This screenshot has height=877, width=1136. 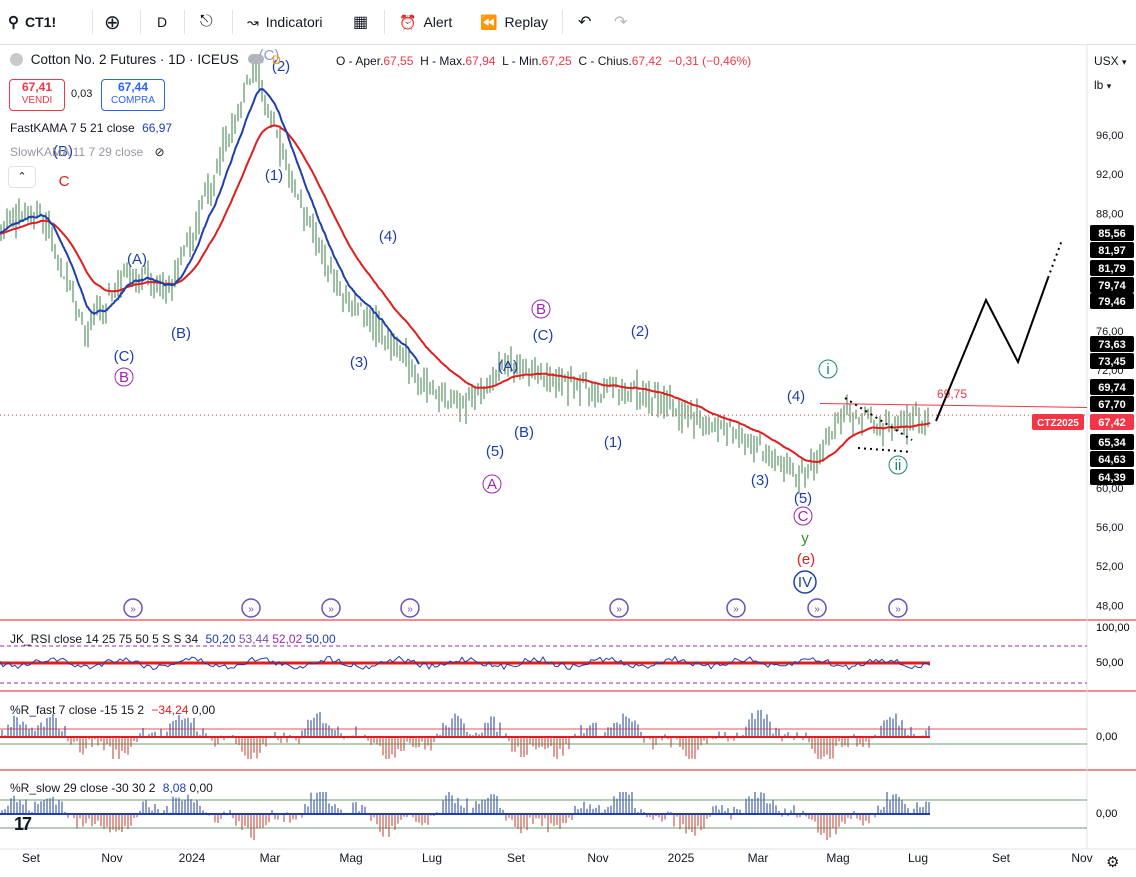 I want to click on wr-fast-value-2: 0,00, so click(x=203, y=710).